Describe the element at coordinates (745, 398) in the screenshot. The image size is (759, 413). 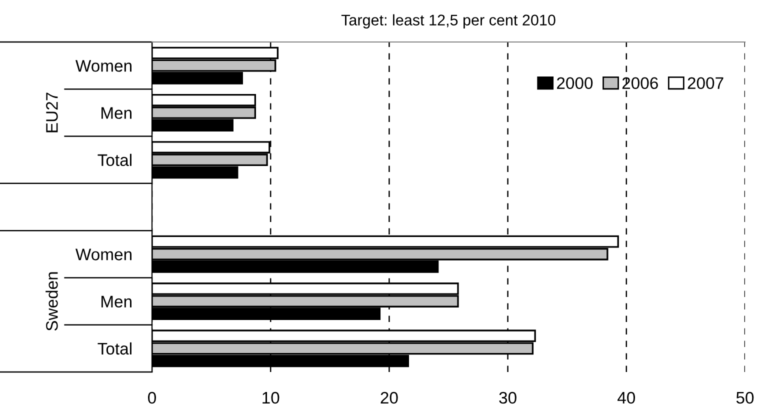
I see `x-tick-label: 50` at that location.